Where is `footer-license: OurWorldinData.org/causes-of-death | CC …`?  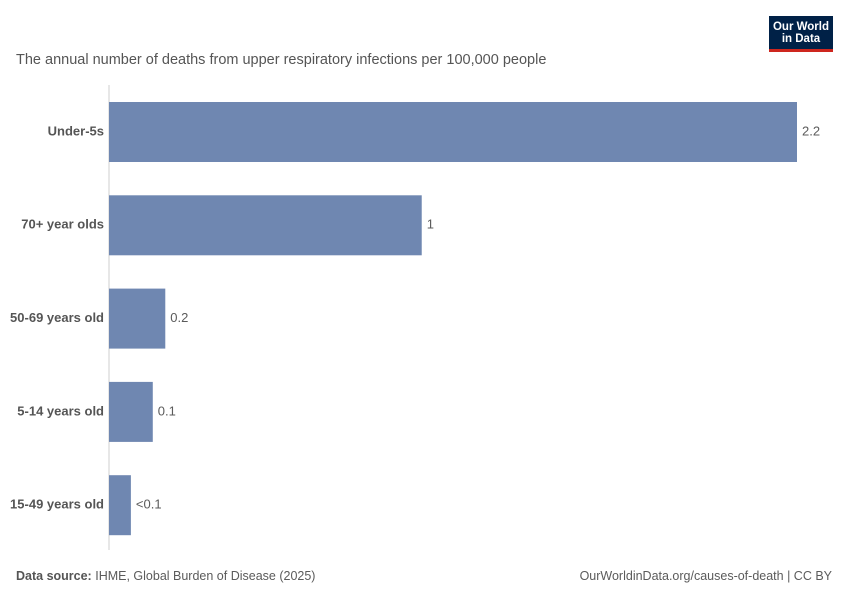
footer-license: OurWorldinData.org/causes-of-death | CC … is located at coordinates (705, 576).